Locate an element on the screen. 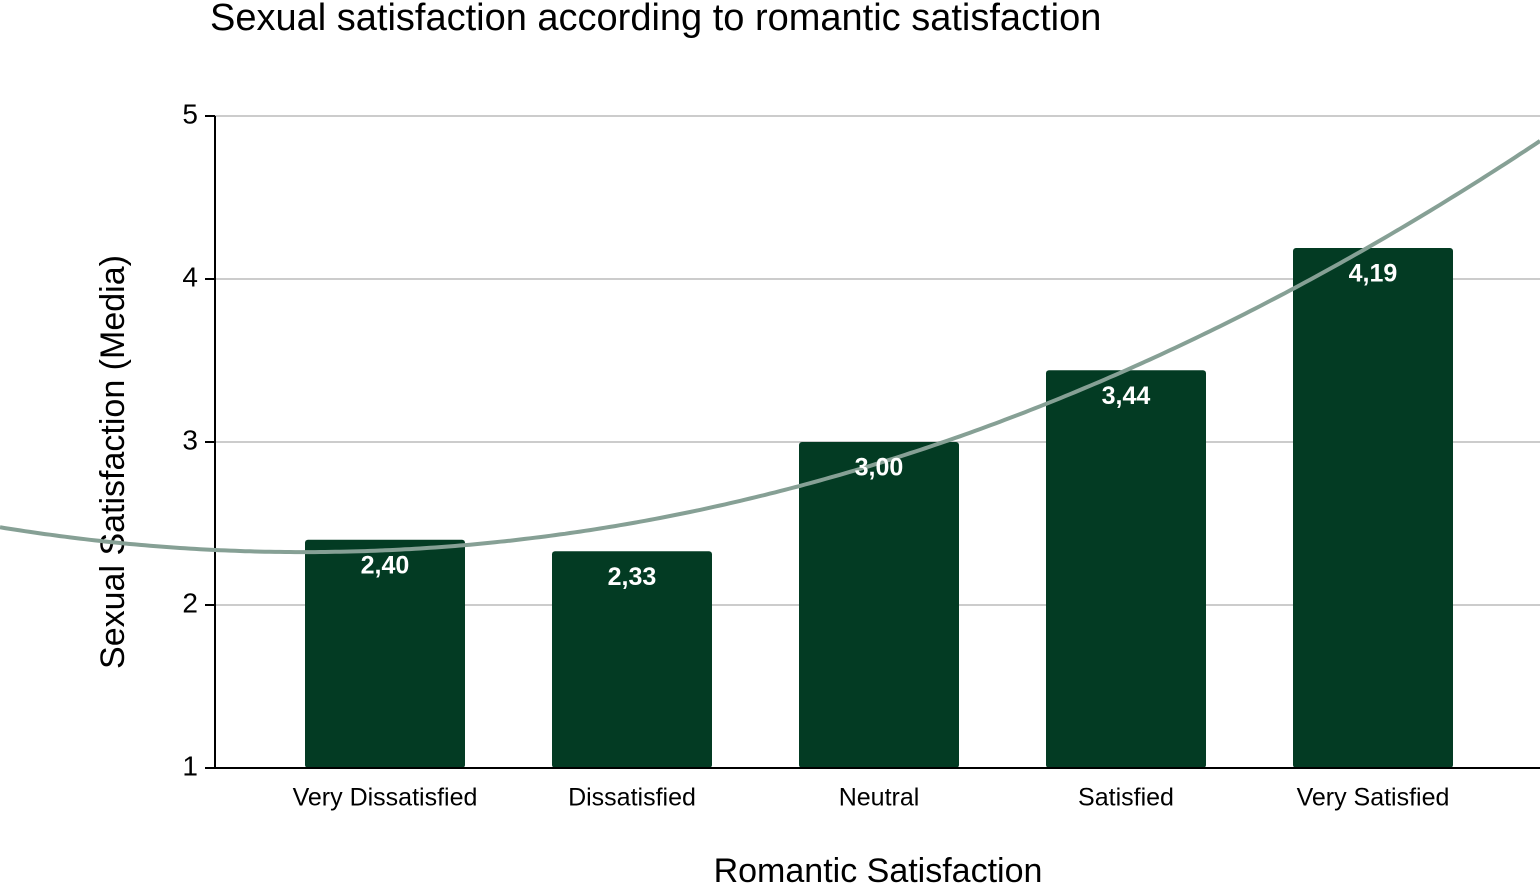 The height and width of the screenshot is (888, 1540). x-tick-label: Neutral is located at coordinates (879, 798).